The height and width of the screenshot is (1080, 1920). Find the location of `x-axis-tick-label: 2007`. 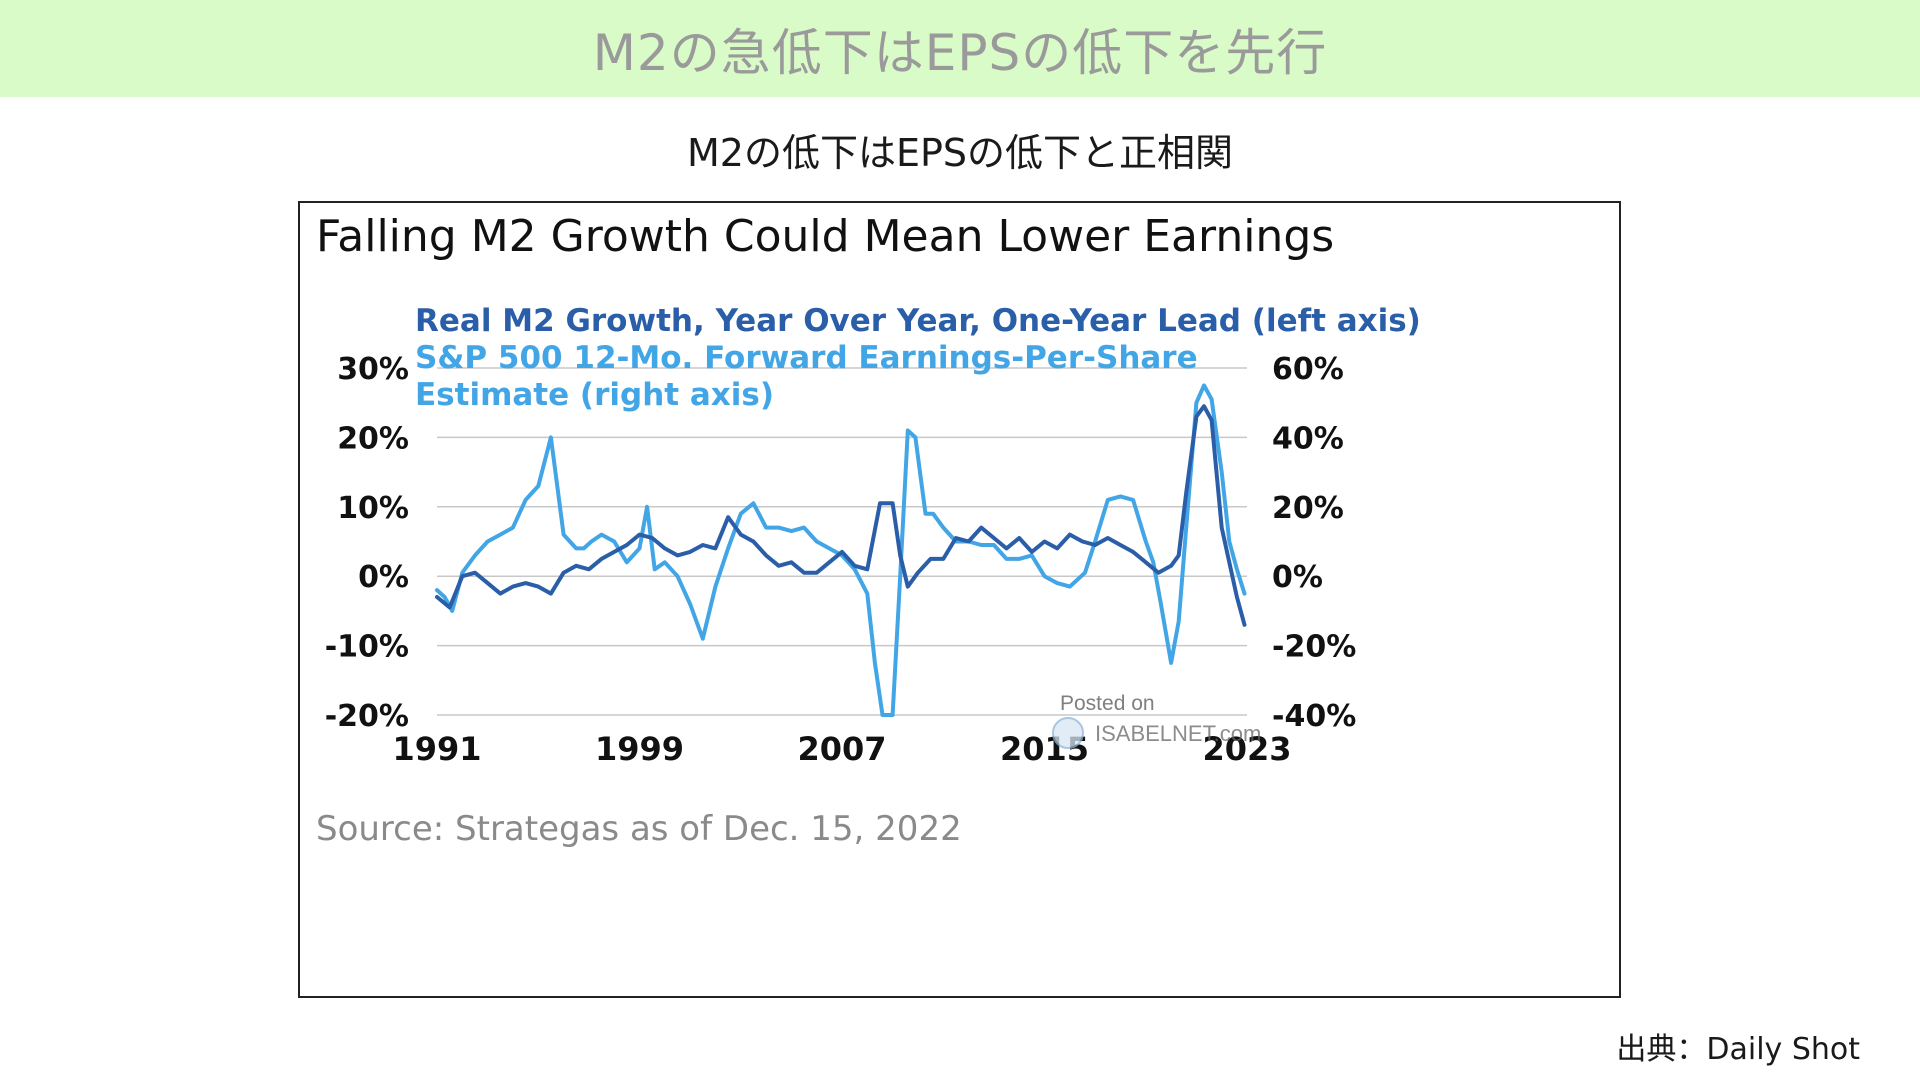

x-axis-tick-label: 2007 is located at coordinates (841, 749).